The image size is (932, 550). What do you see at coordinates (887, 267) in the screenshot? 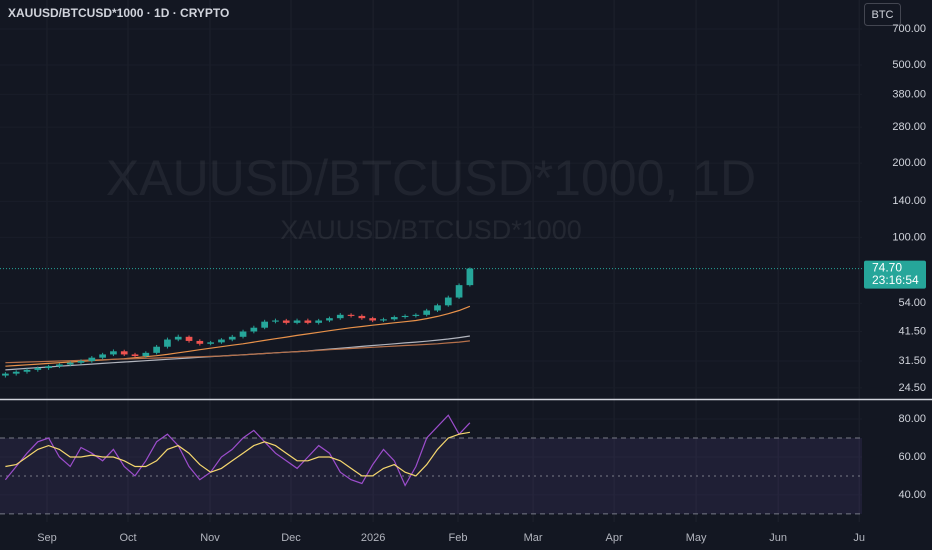
I see `last-price-label: 74.70` at bounding box center [887, 267].